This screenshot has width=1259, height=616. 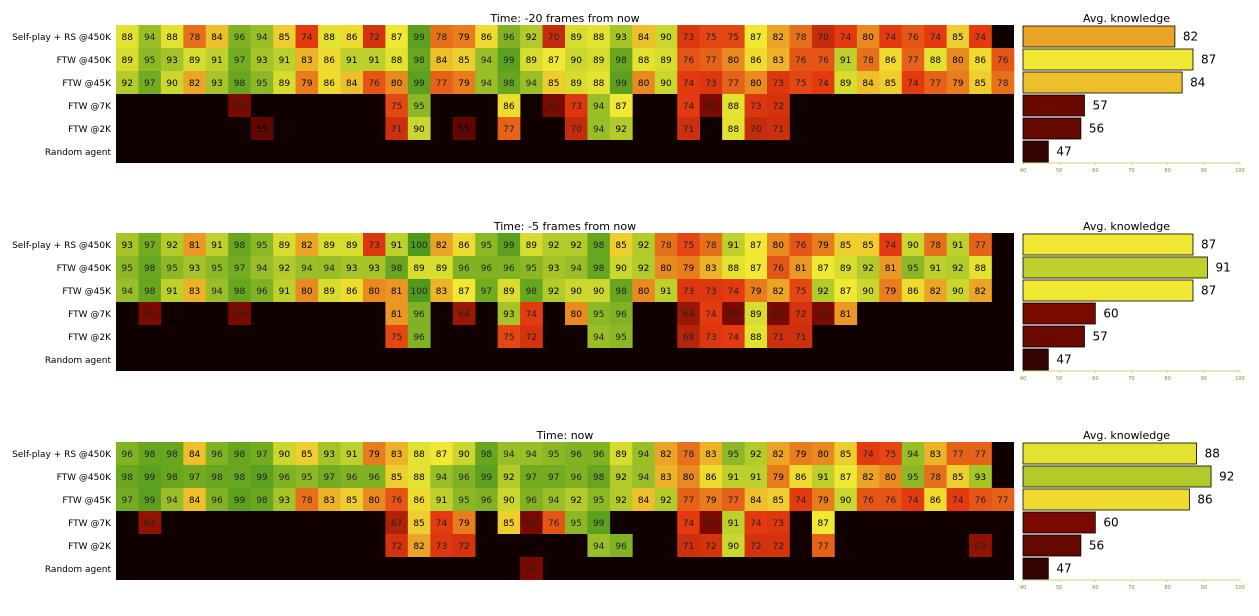 What do you see at coordinates (1110, 314) in the screenshot?
I see `bar-label: 60` at bounding box center [1110, 314].